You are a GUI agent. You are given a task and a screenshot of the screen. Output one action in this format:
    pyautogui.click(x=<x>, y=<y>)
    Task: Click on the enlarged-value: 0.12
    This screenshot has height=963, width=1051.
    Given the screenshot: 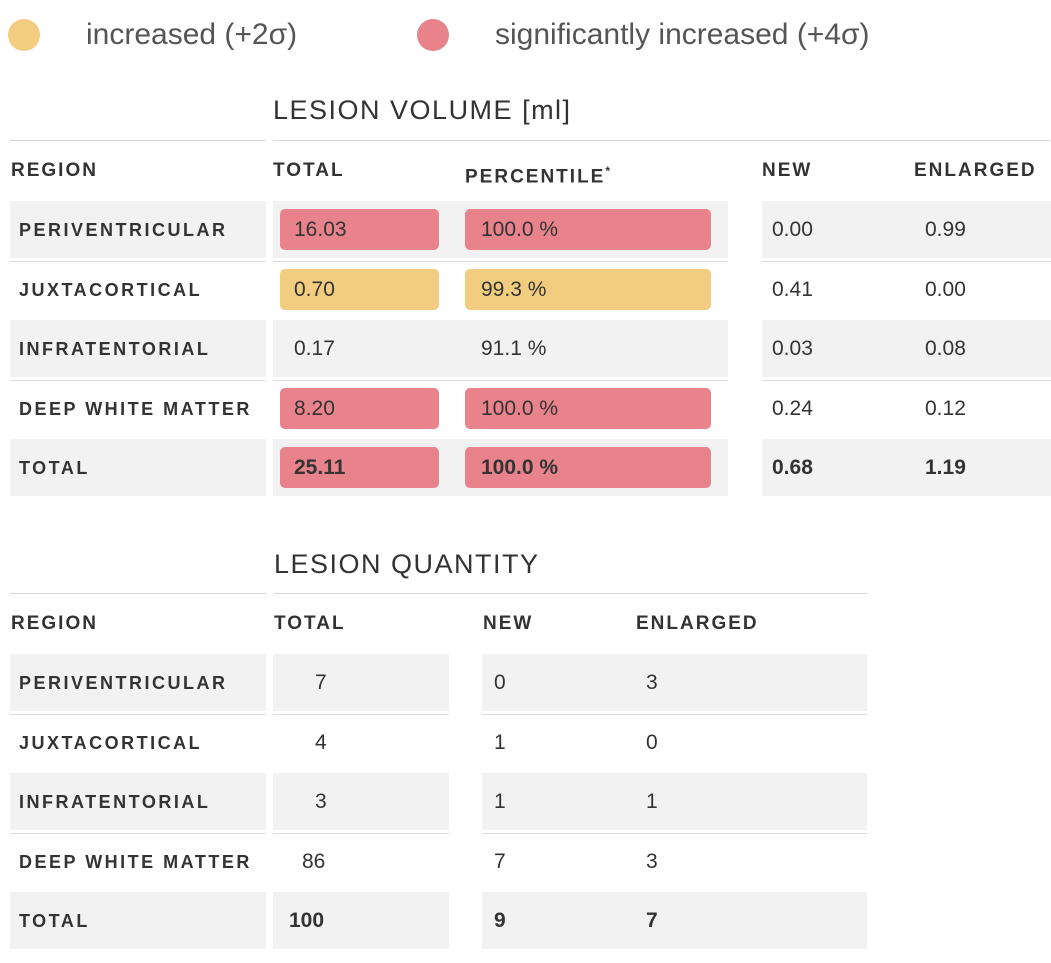 What is the action you would take?
    pyautogui.click(x=945, y=408)
    